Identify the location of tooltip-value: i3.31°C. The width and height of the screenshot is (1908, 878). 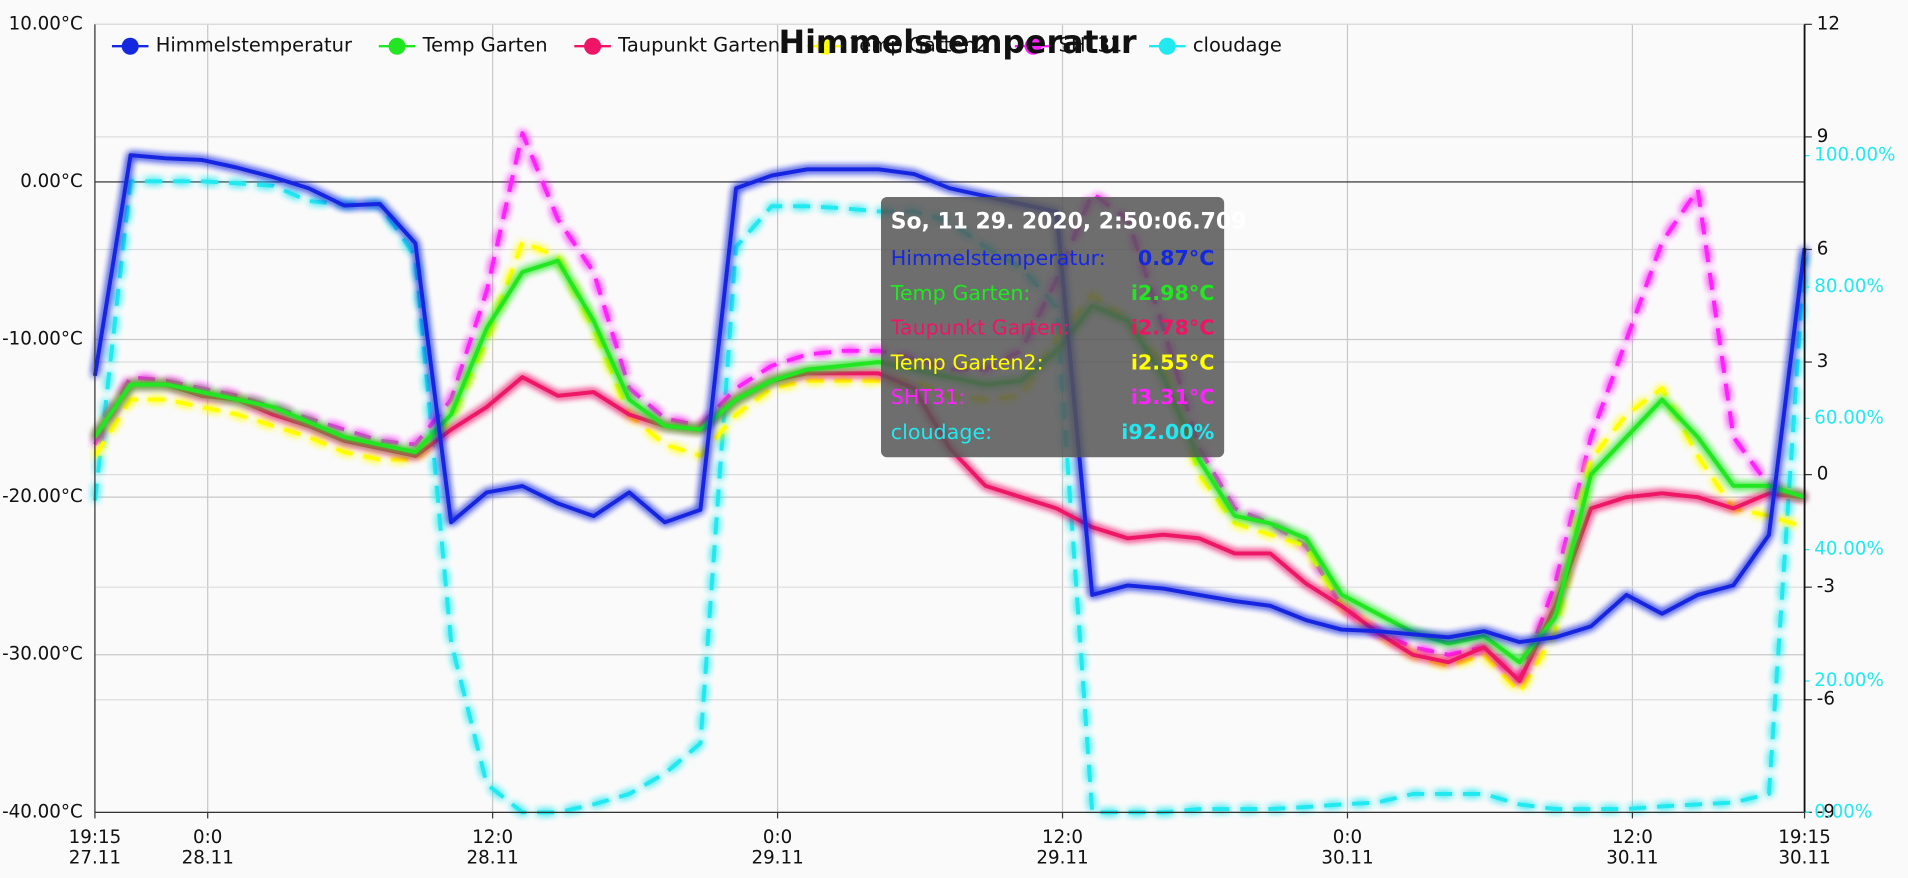
(1173, 397).